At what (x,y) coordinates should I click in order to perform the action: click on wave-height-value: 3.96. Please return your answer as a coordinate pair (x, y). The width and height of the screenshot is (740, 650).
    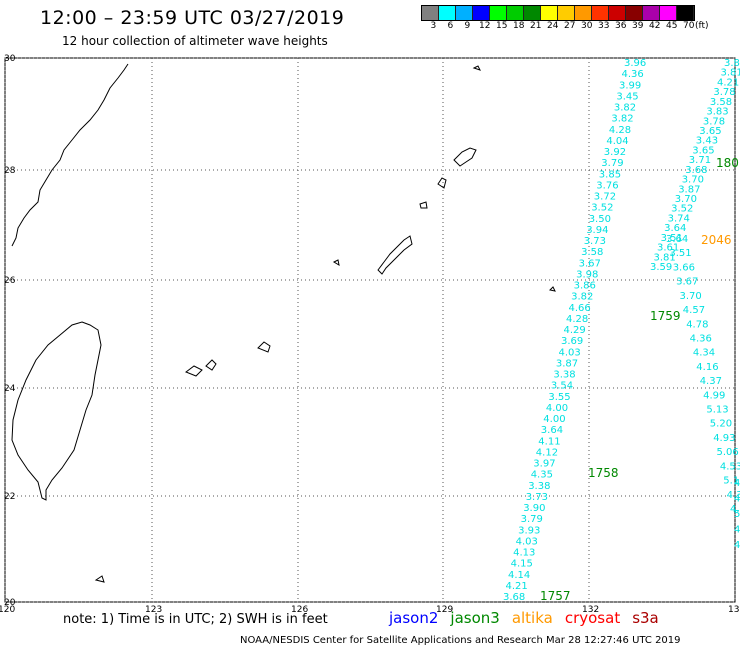
    Looking at the image, I should click on (635, 63).